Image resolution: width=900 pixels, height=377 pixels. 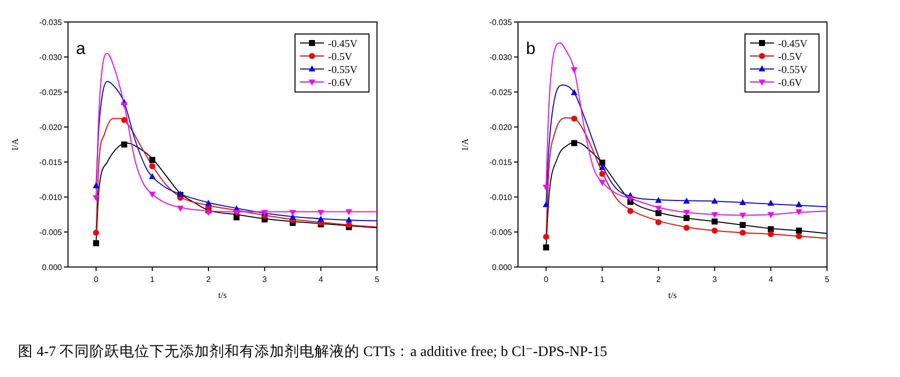 I want to click on annotation: a, so click(x=81, y=48).